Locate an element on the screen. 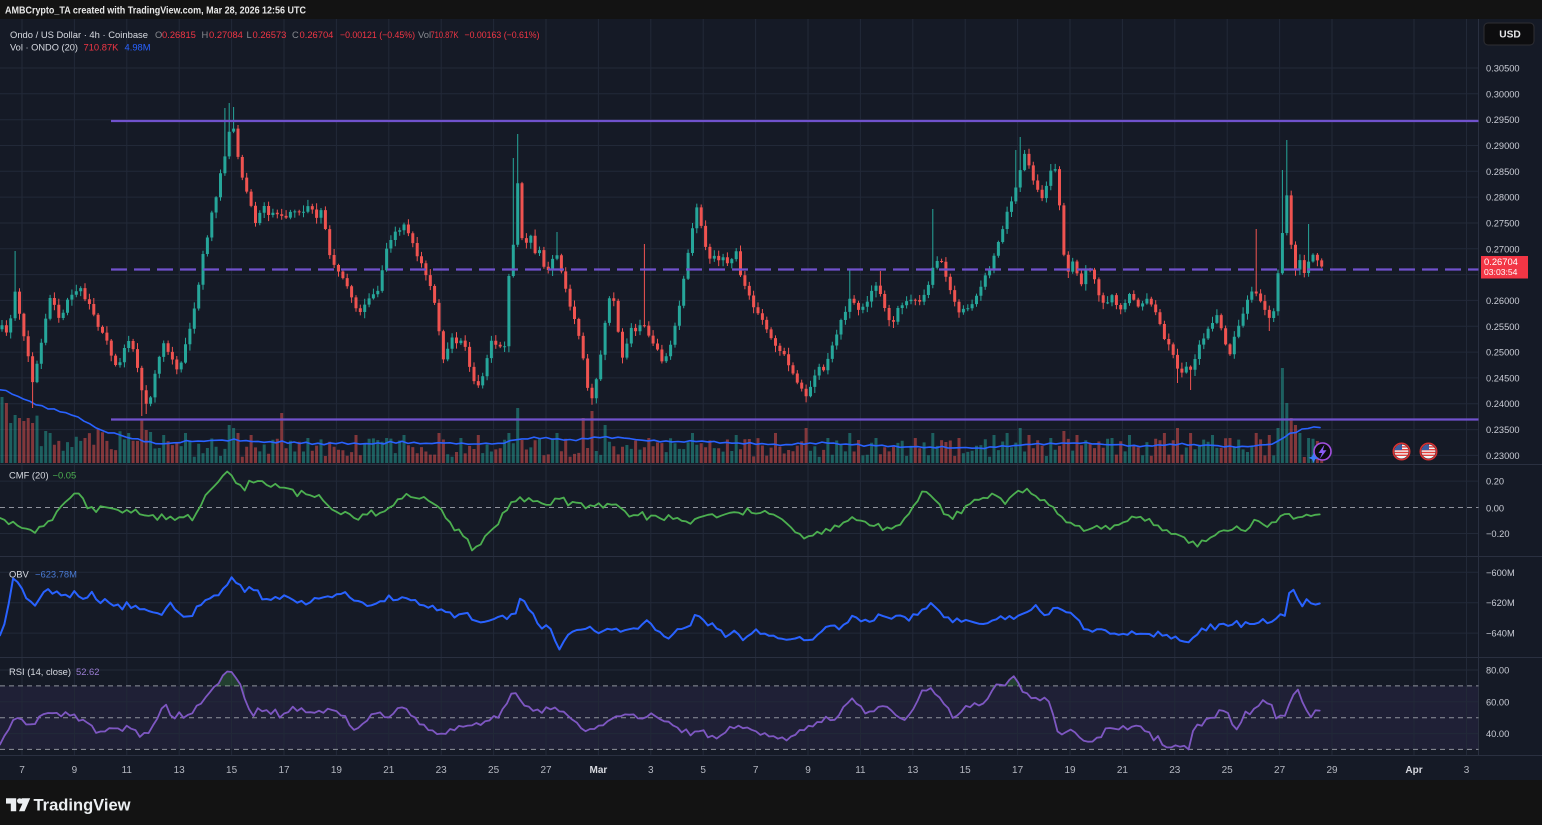  svg-text: RSI (14, close) is located at coordinates (40, 671).